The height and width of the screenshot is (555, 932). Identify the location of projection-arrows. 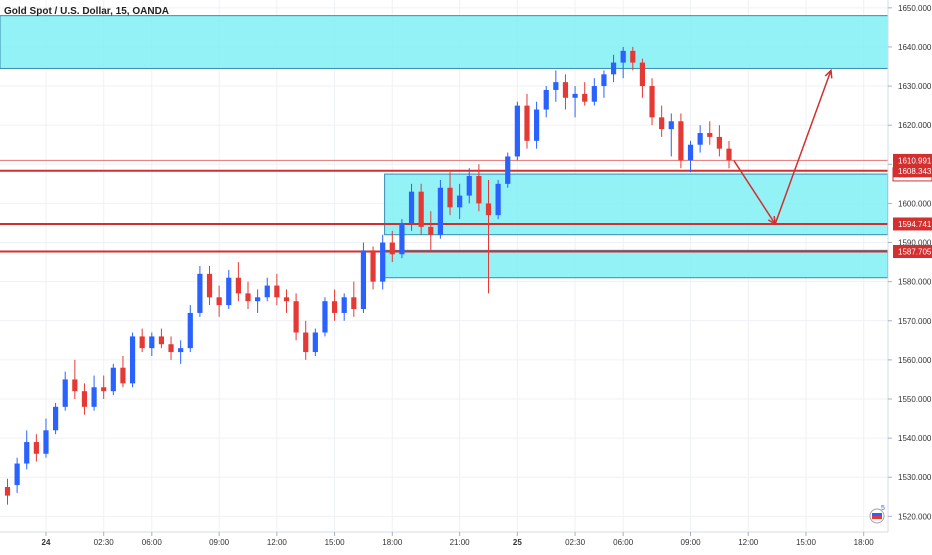
(783, 147).